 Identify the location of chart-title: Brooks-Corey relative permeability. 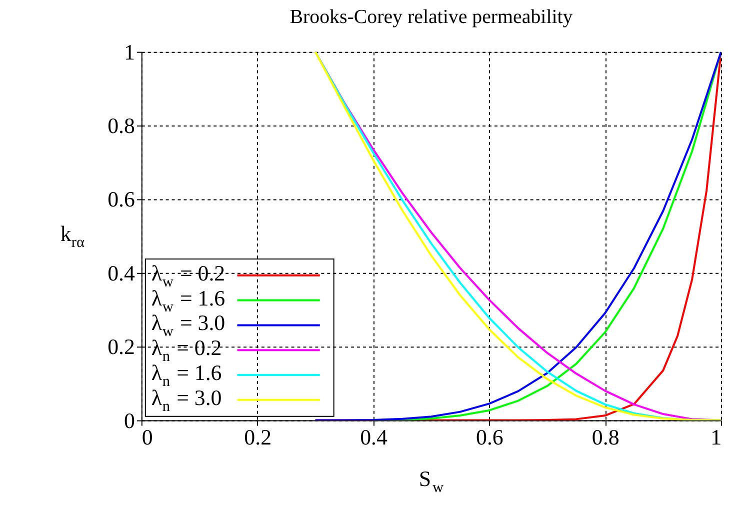
(431, 17).